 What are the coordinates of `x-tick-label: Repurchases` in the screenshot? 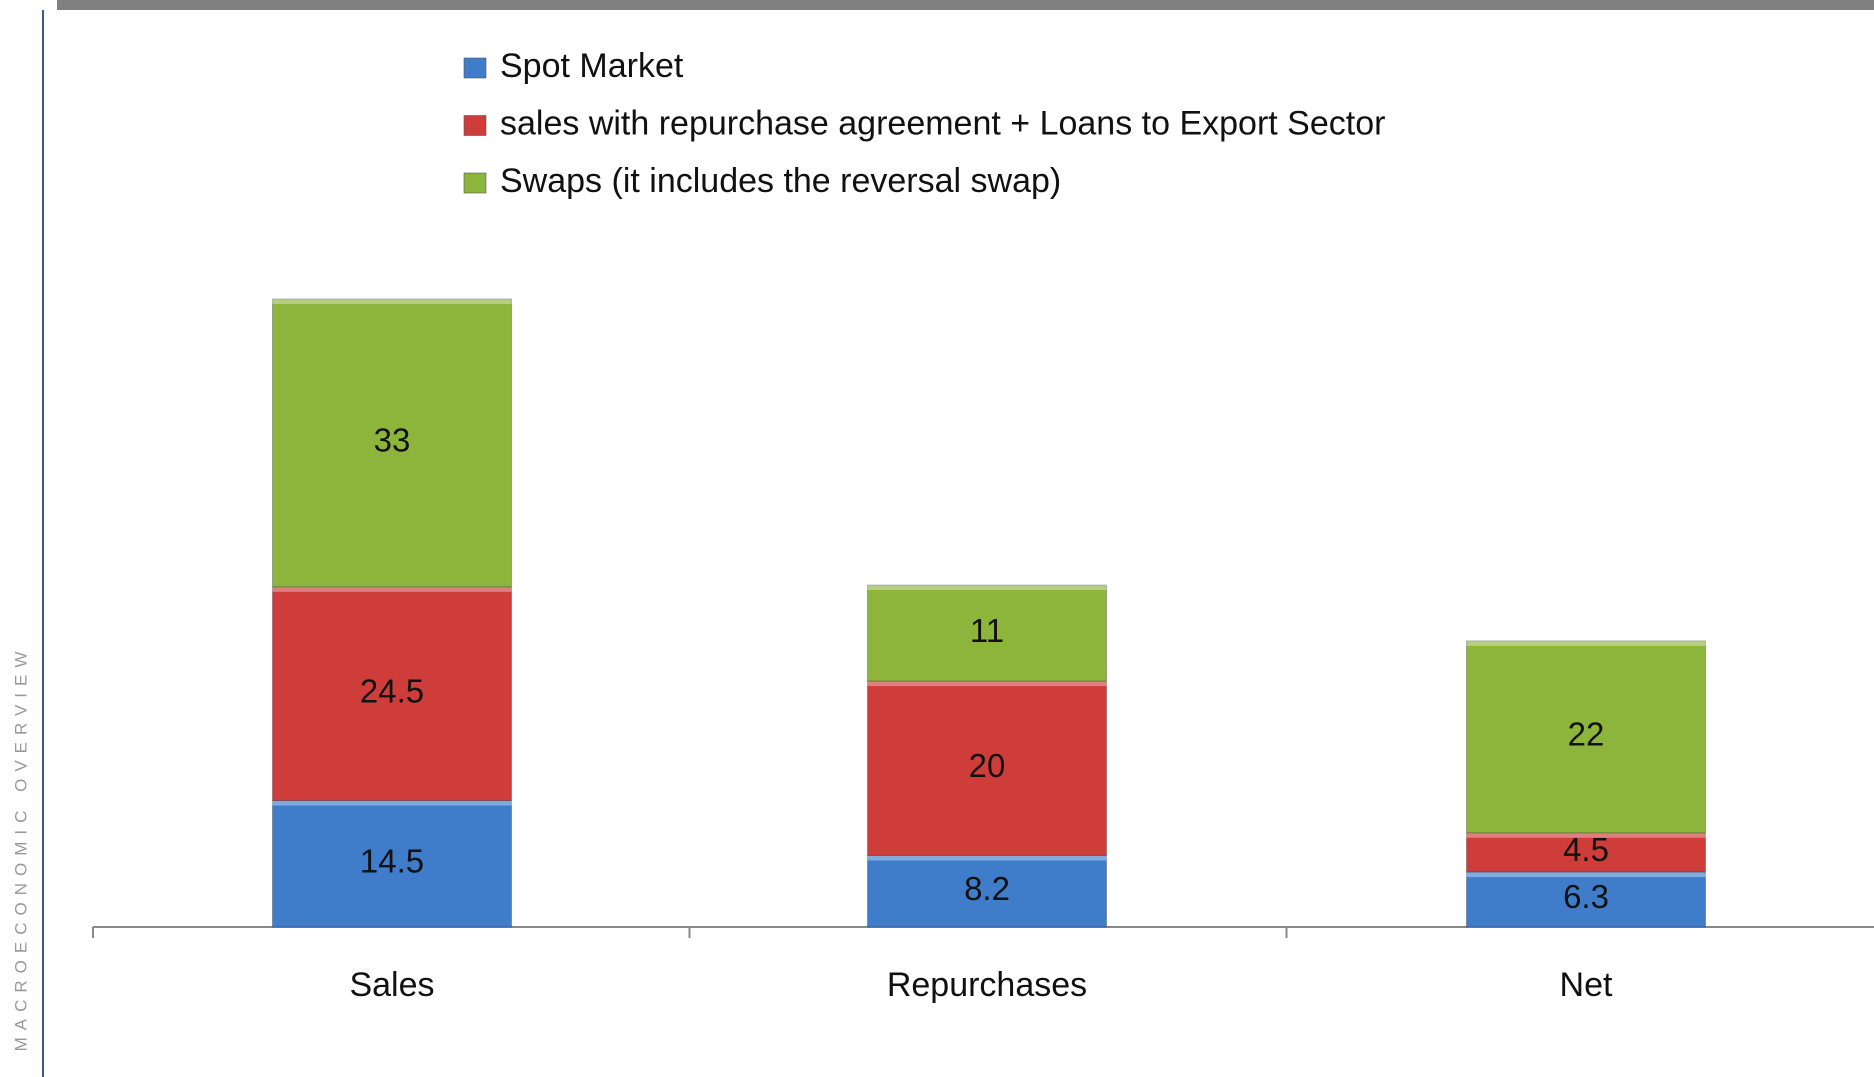 It's located at (987, 985).